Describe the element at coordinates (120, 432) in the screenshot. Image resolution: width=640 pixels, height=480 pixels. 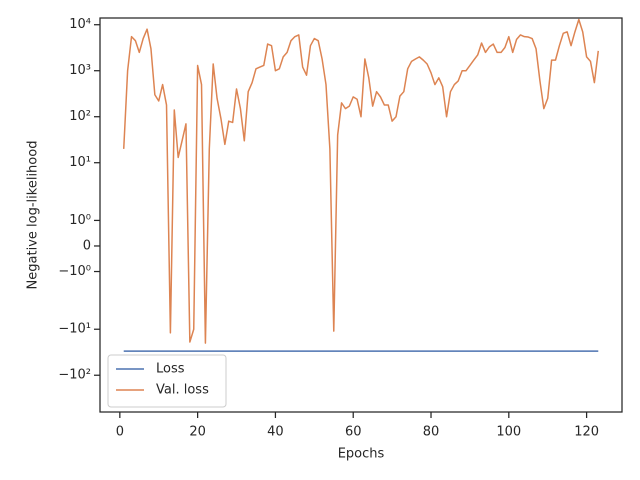
I see `x-tick-label: 0` at that location.